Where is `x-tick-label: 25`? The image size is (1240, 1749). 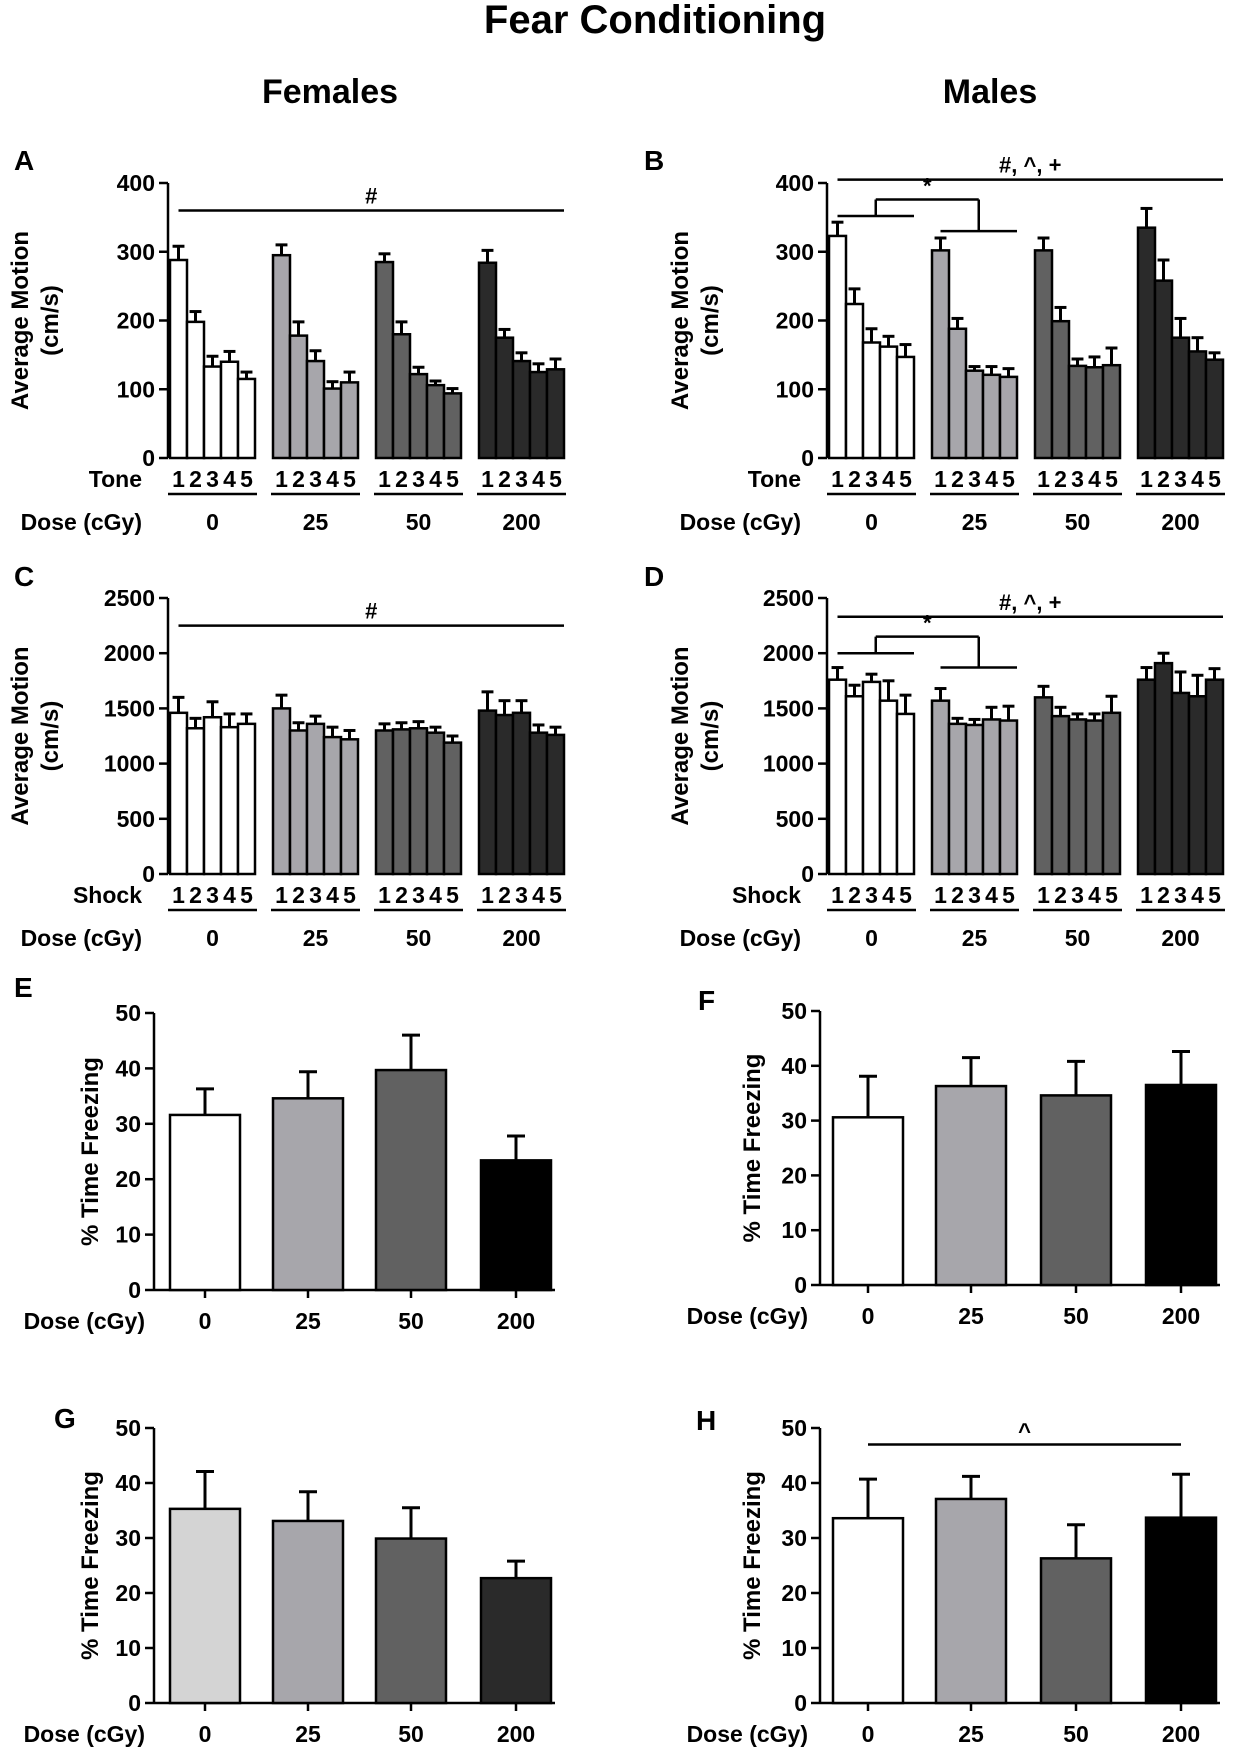
x-tick-label: 25 is located at coordinates (308, 1321).